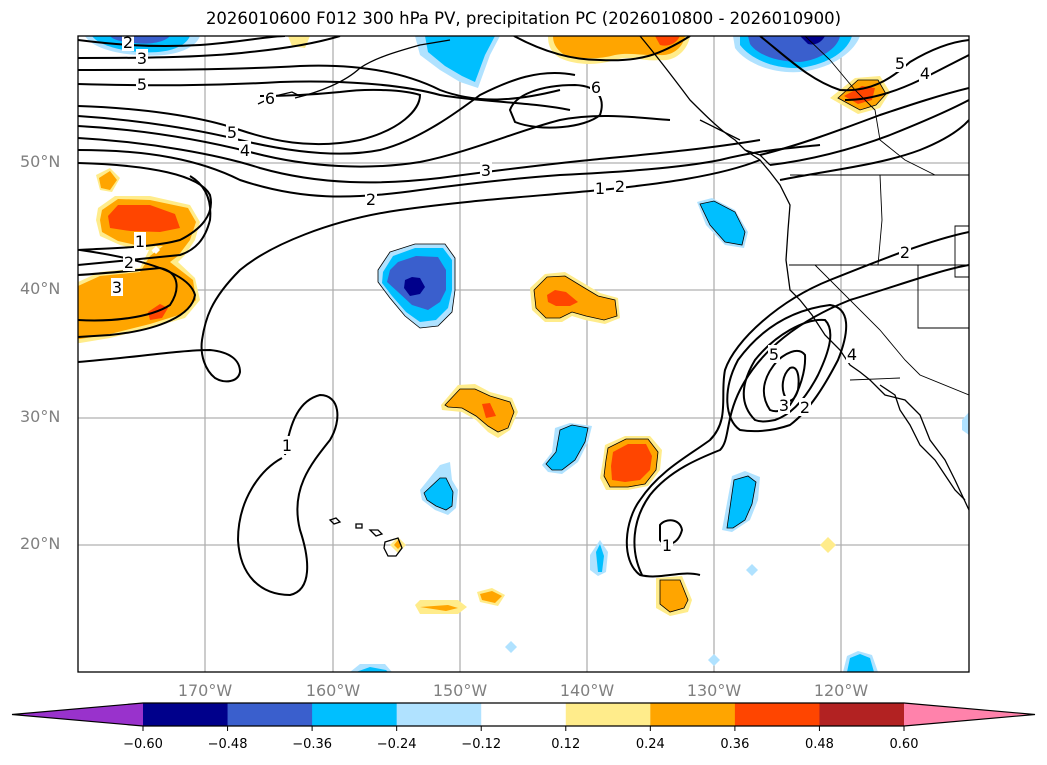 This screenshot has height=765, width=1047. Describe the element at coordinates (650, 744) in the screenshot. I see `colorbar-tick-label: 0.24` at that location.